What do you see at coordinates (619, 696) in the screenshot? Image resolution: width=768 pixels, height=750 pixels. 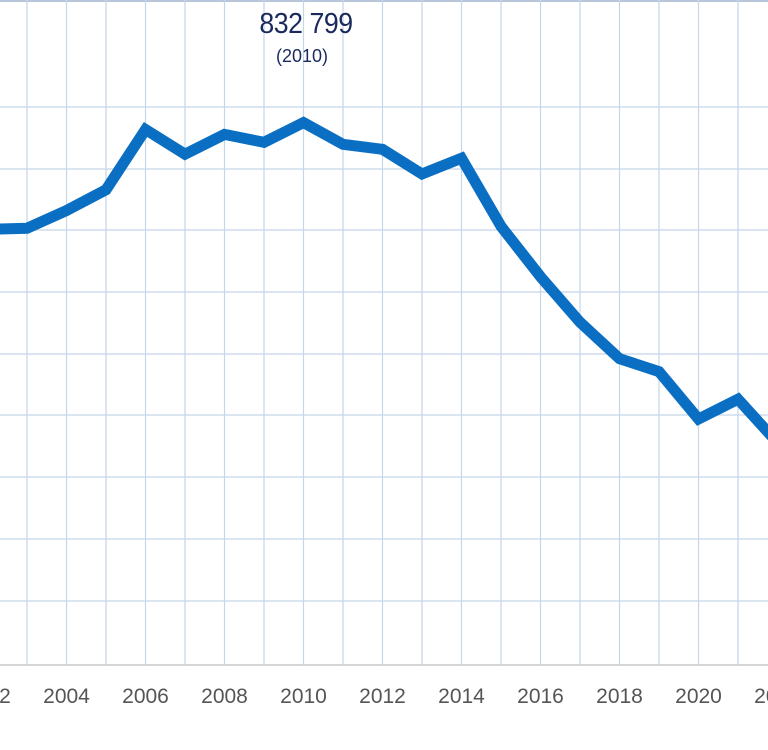 I see `x-tick-label-2018: 2018` at bounding box center [619, 696].